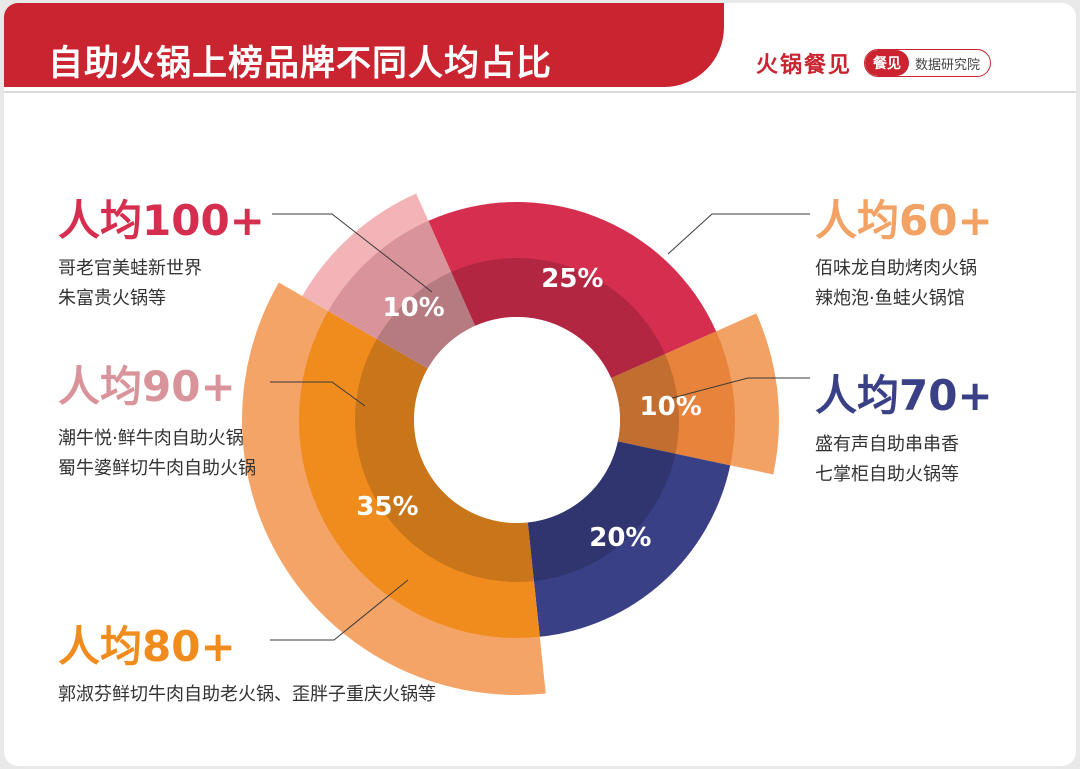  What do you see at coordinates (157, 468) in the screenshot?
I see `legend-brand-line: 蜀牛婆鲜切牛肉自助火锅` at bounding box center [157, 468].